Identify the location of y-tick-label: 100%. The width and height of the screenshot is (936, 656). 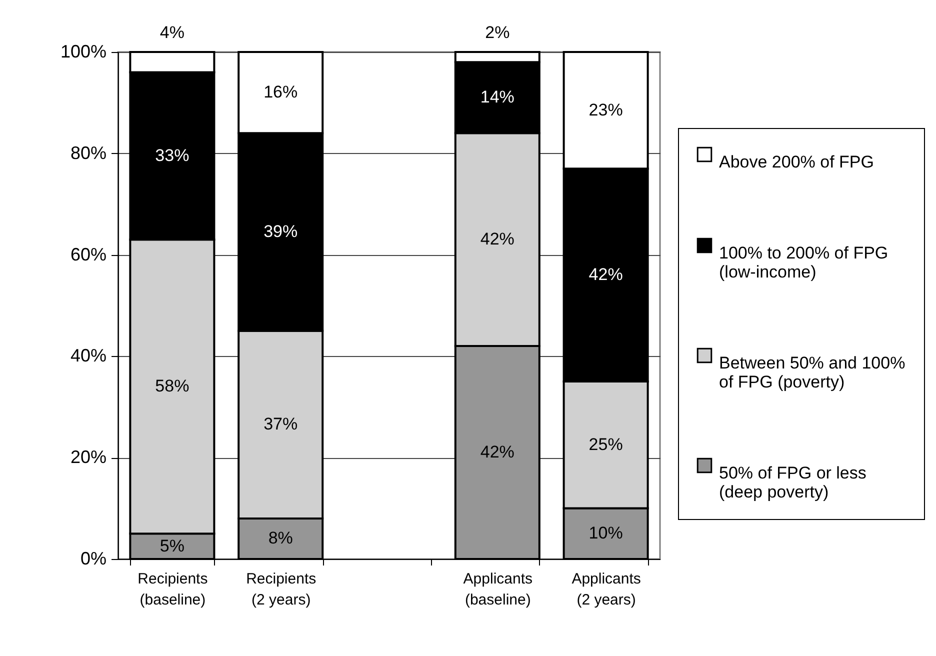
(83, 52).